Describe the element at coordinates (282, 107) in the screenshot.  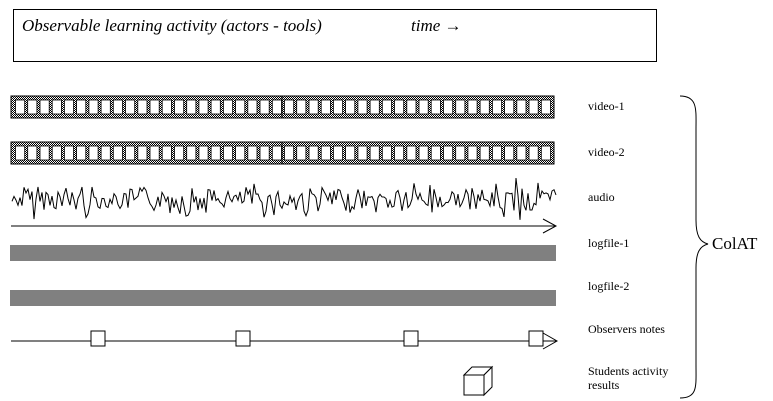
I see `video-1-film-strip` at that location.